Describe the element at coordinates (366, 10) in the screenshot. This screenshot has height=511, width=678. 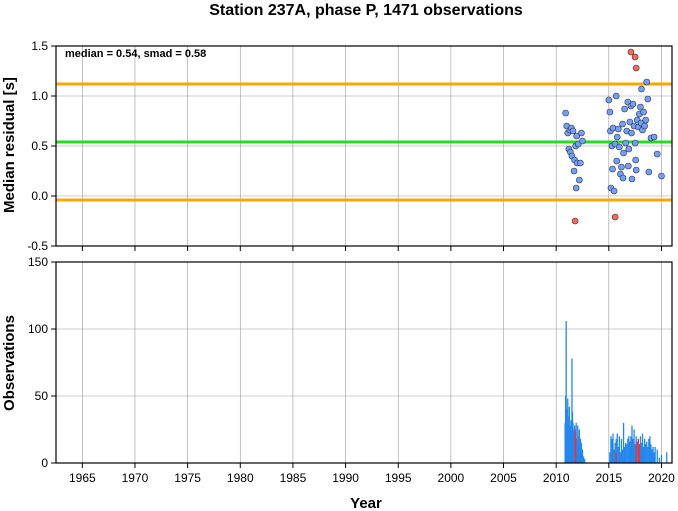
I see `chart-title: Station 237A, phase P, 1471 observations` at that location.